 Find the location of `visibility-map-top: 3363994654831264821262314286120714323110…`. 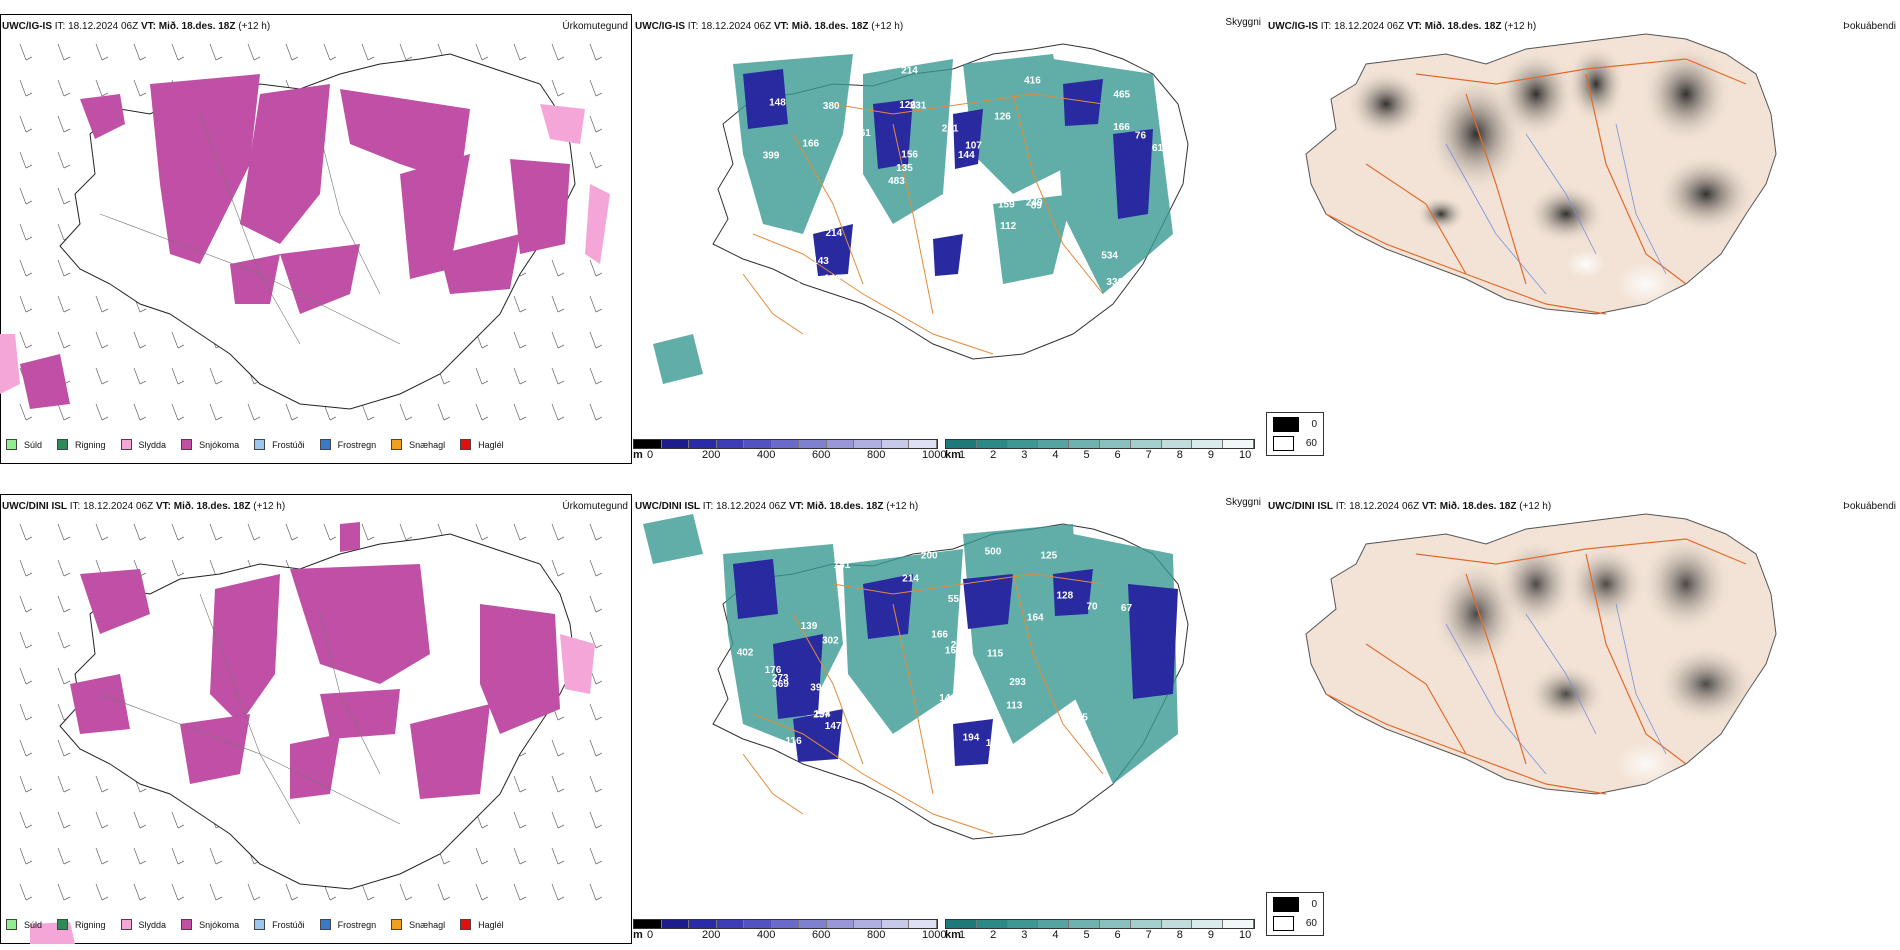

visibility-map-top: 3363994654831264821262314286120714323110… is located at coordinates (921, 213).